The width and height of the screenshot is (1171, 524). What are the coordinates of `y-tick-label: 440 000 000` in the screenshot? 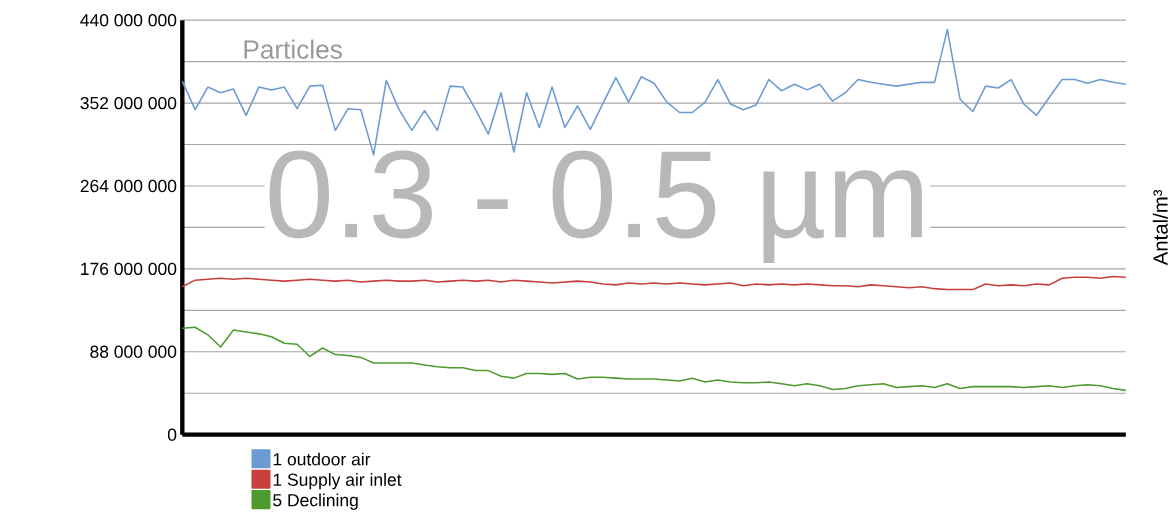 It's located at (128, 20).